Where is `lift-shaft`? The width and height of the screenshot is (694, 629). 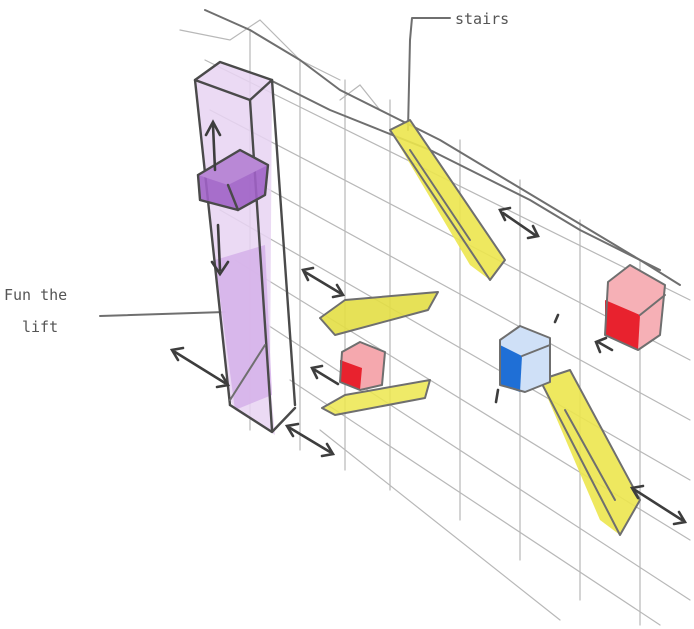 lift-shaft is located at coordinates (245, 247).